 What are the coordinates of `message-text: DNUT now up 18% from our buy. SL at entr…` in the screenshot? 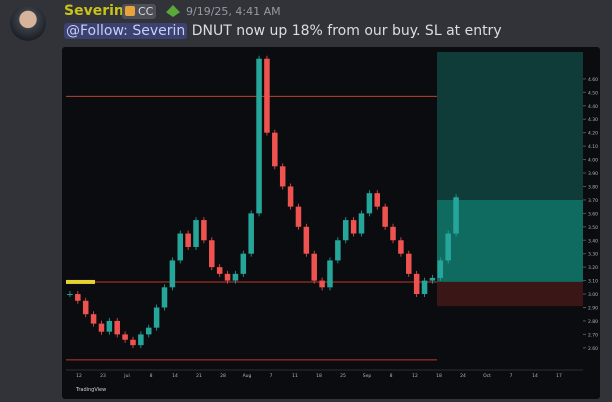 It's located at (346, 31).